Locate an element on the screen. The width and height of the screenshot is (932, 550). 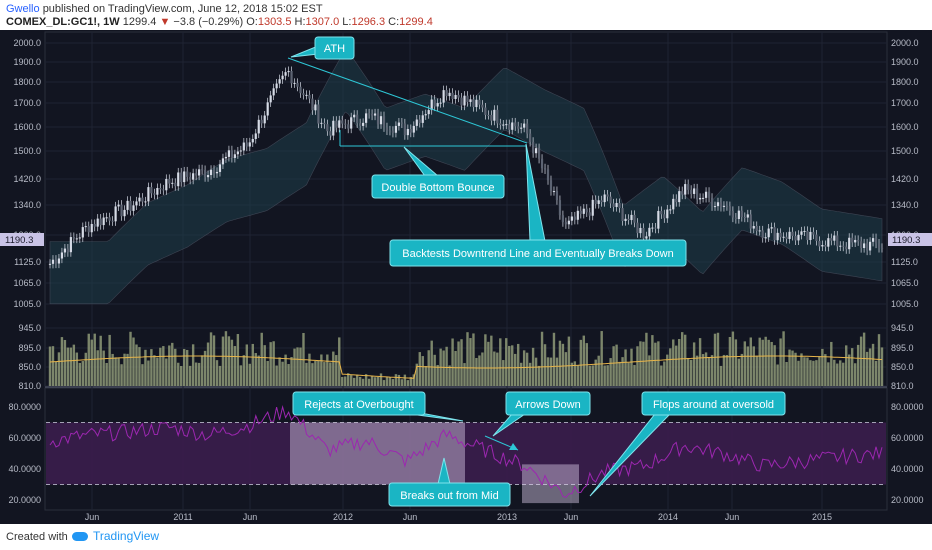
price-tick-left: 1900.0 is located at coordinates (27, 62).